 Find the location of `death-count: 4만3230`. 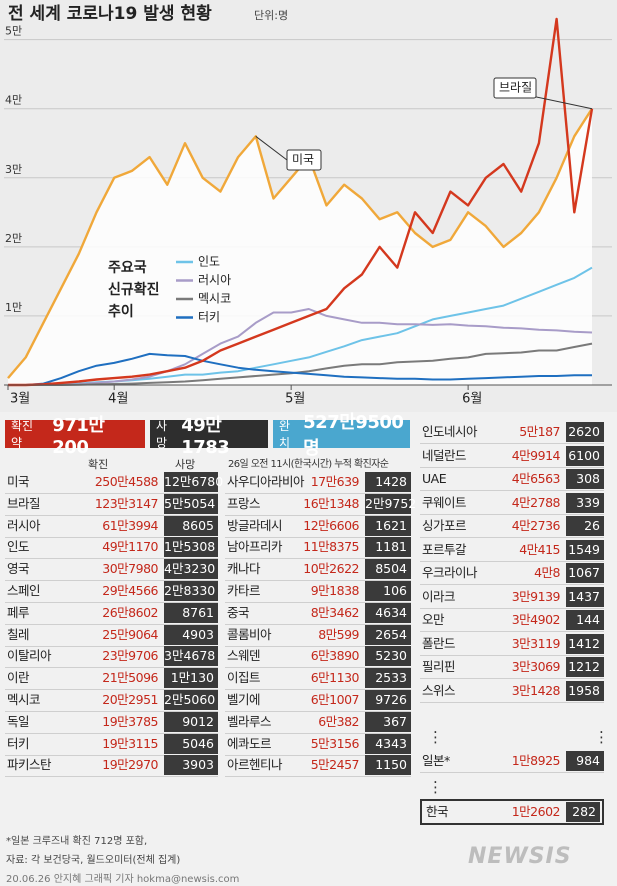

death-count: 4만3230 is located at coordinates (191, 569).